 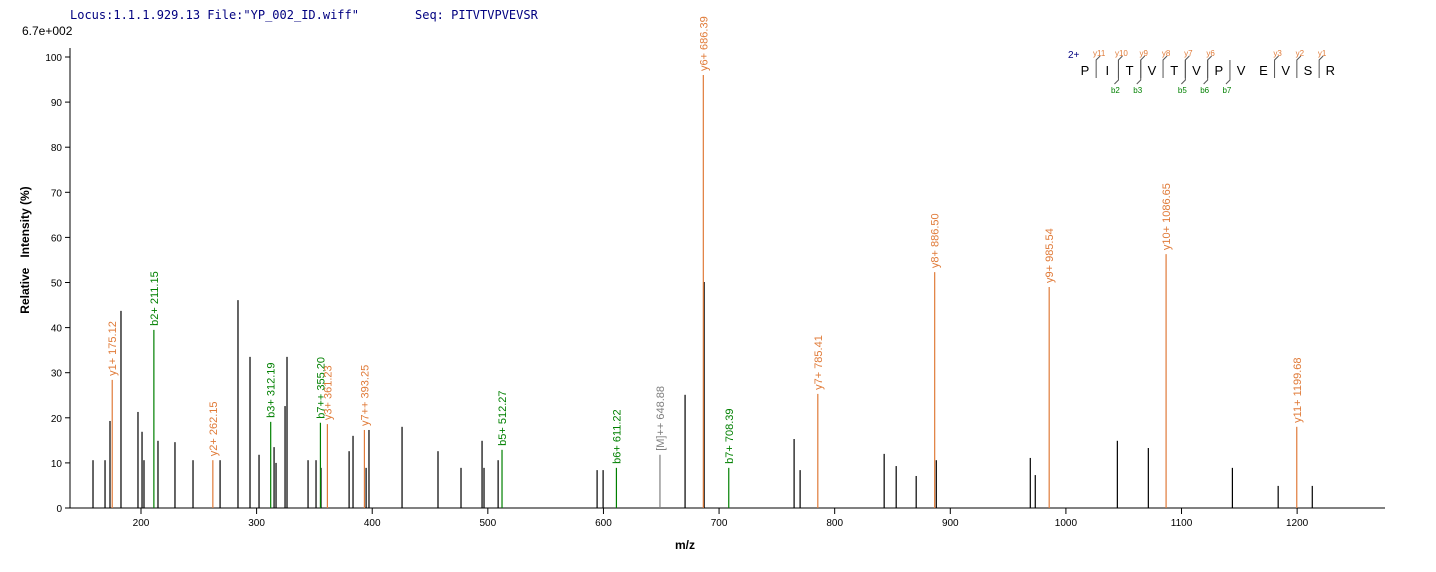 I want to click on x-tick-label: 1100, so click(x=1182, y=523).